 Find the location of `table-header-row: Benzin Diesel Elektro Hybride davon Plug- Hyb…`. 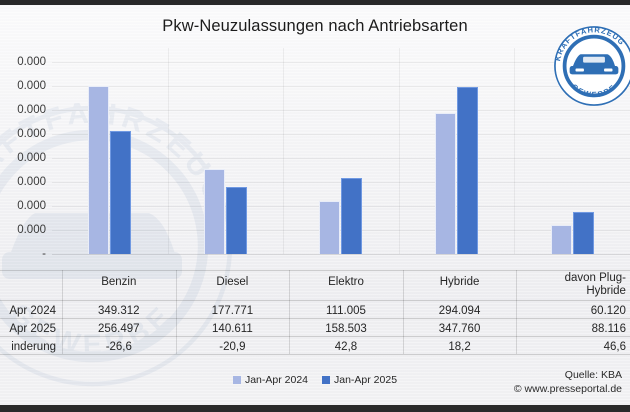

table-header-row: Benzin Diesel Elektro Hybride davon Plug- Hyb… is located at coordinates (315, 286).